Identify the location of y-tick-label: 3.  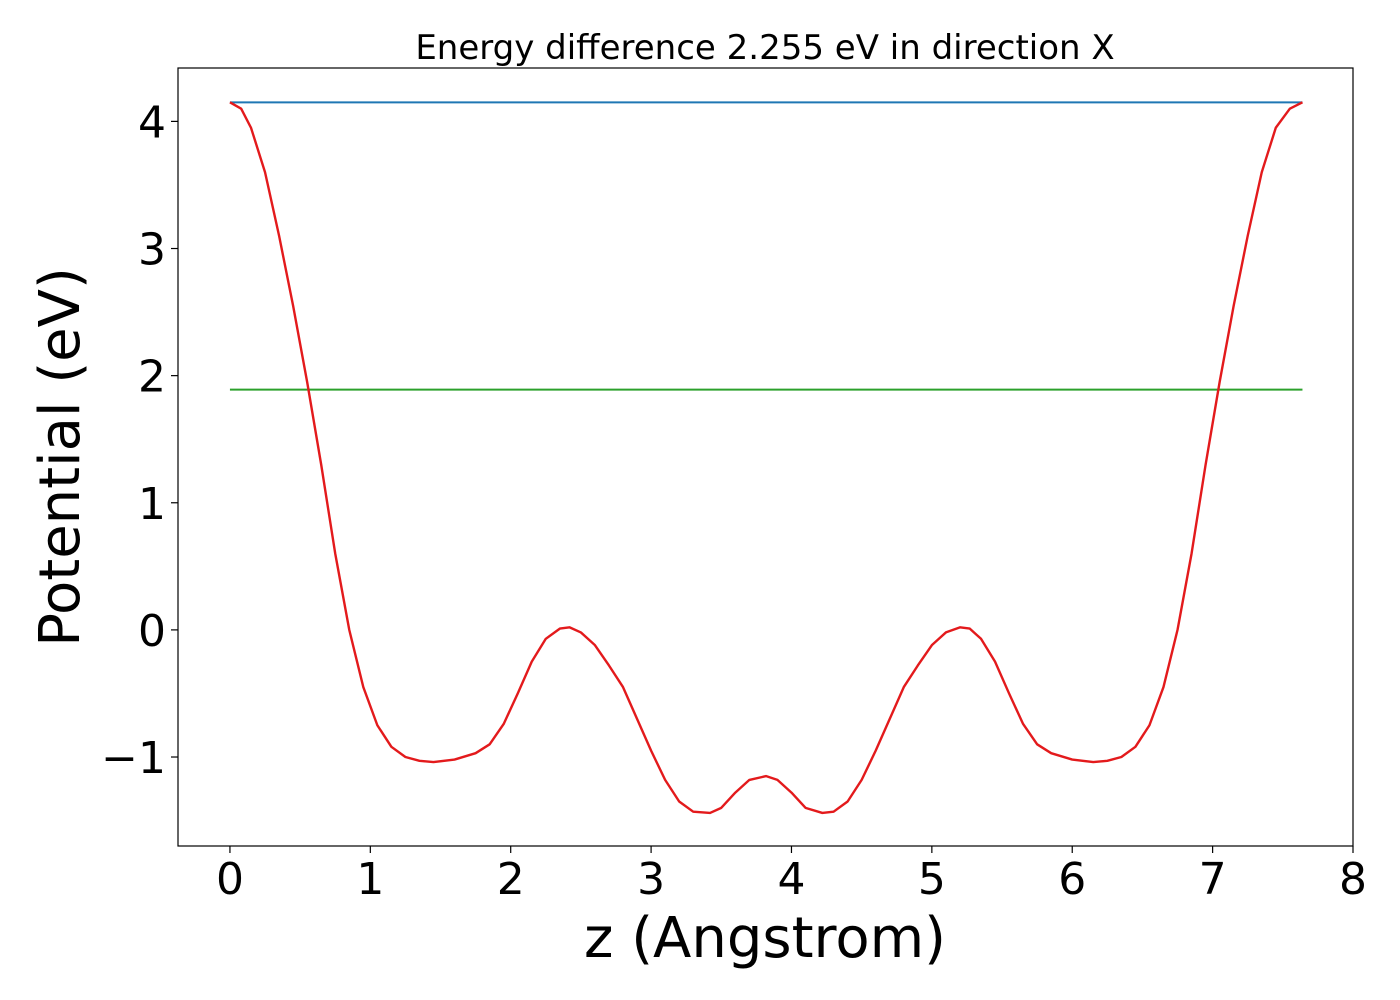
(152, 250).